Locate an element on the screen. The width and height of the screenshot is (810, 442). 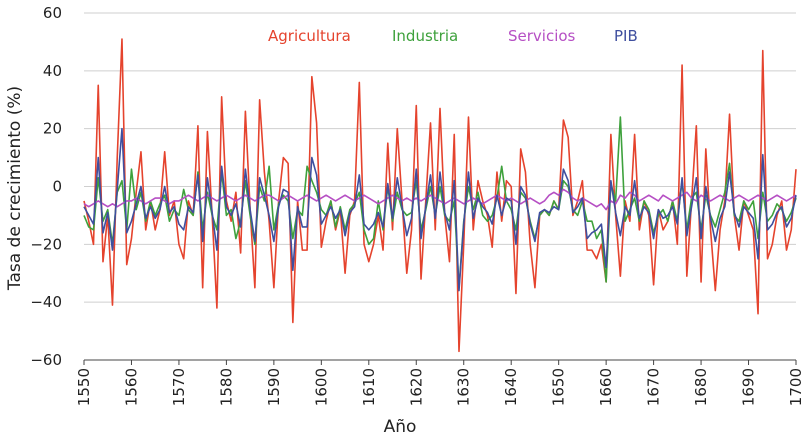
y-tick-label: 0 is located at coordinates (57, 187).